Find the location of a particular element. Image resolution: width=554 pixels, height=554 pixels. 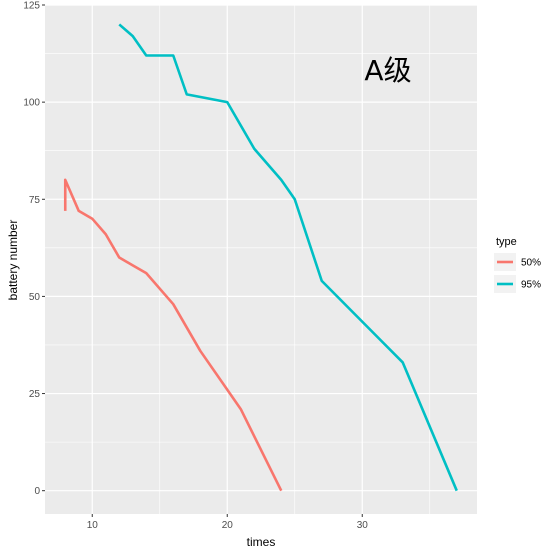

x-axis: 10 20 30 is located at coordinates (228, 522).